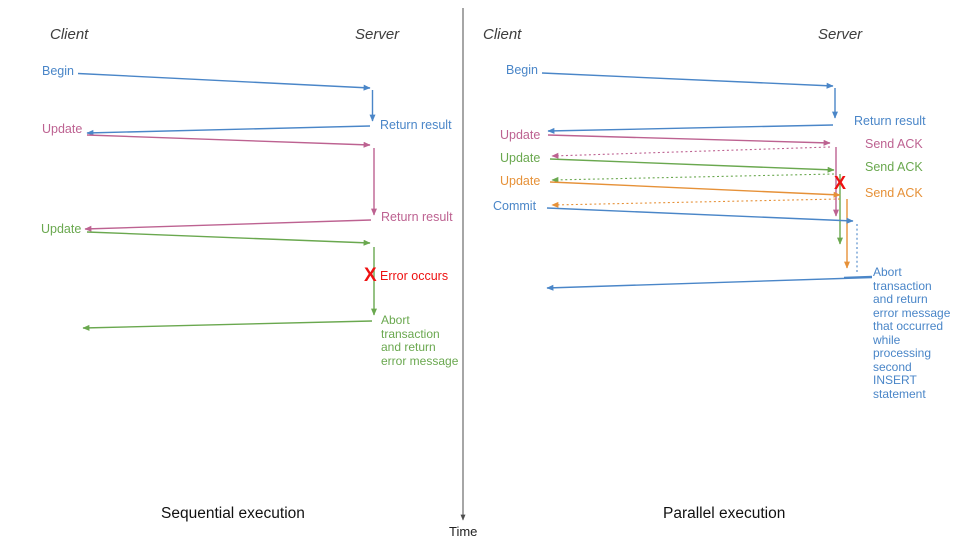 Image resolution: width=960 pixels, height=540 pixels. Describe the element at coordinates (515, 206) in the screenshot. I see `commit-label: Commit` at that location.